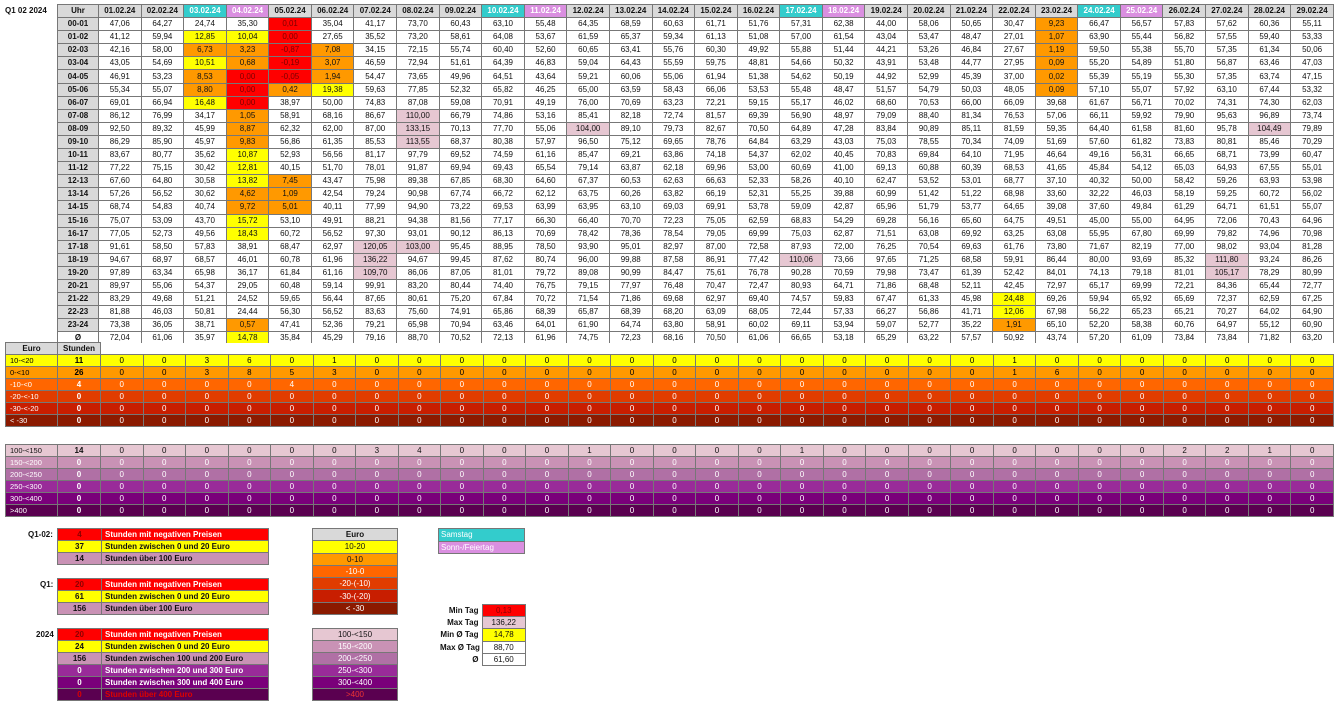  Describe the element at coordinates (928, 207) in the screenshot. I see `price-cell: 51,79` at that location.